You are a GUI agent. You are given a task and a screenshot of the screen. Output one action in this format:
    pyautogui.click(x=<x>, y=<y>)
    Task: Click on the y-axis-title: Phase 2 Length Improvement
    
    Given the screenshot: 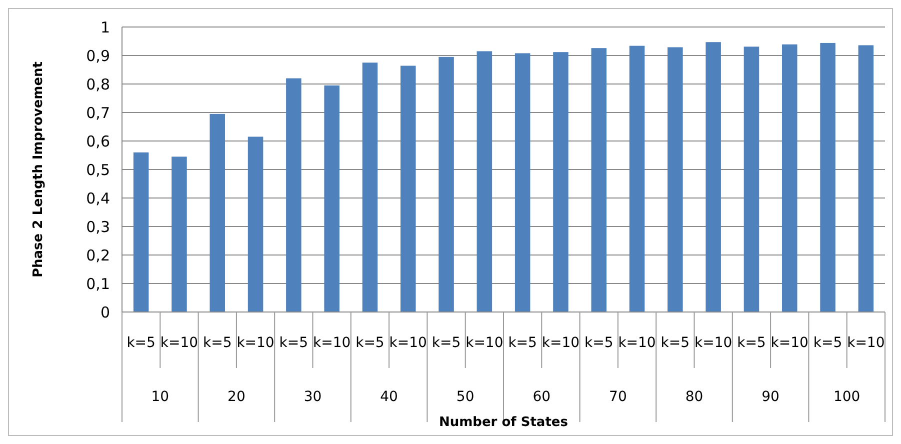 What is the action you would take?
    pyautogui.click(x=38, y=169)
    